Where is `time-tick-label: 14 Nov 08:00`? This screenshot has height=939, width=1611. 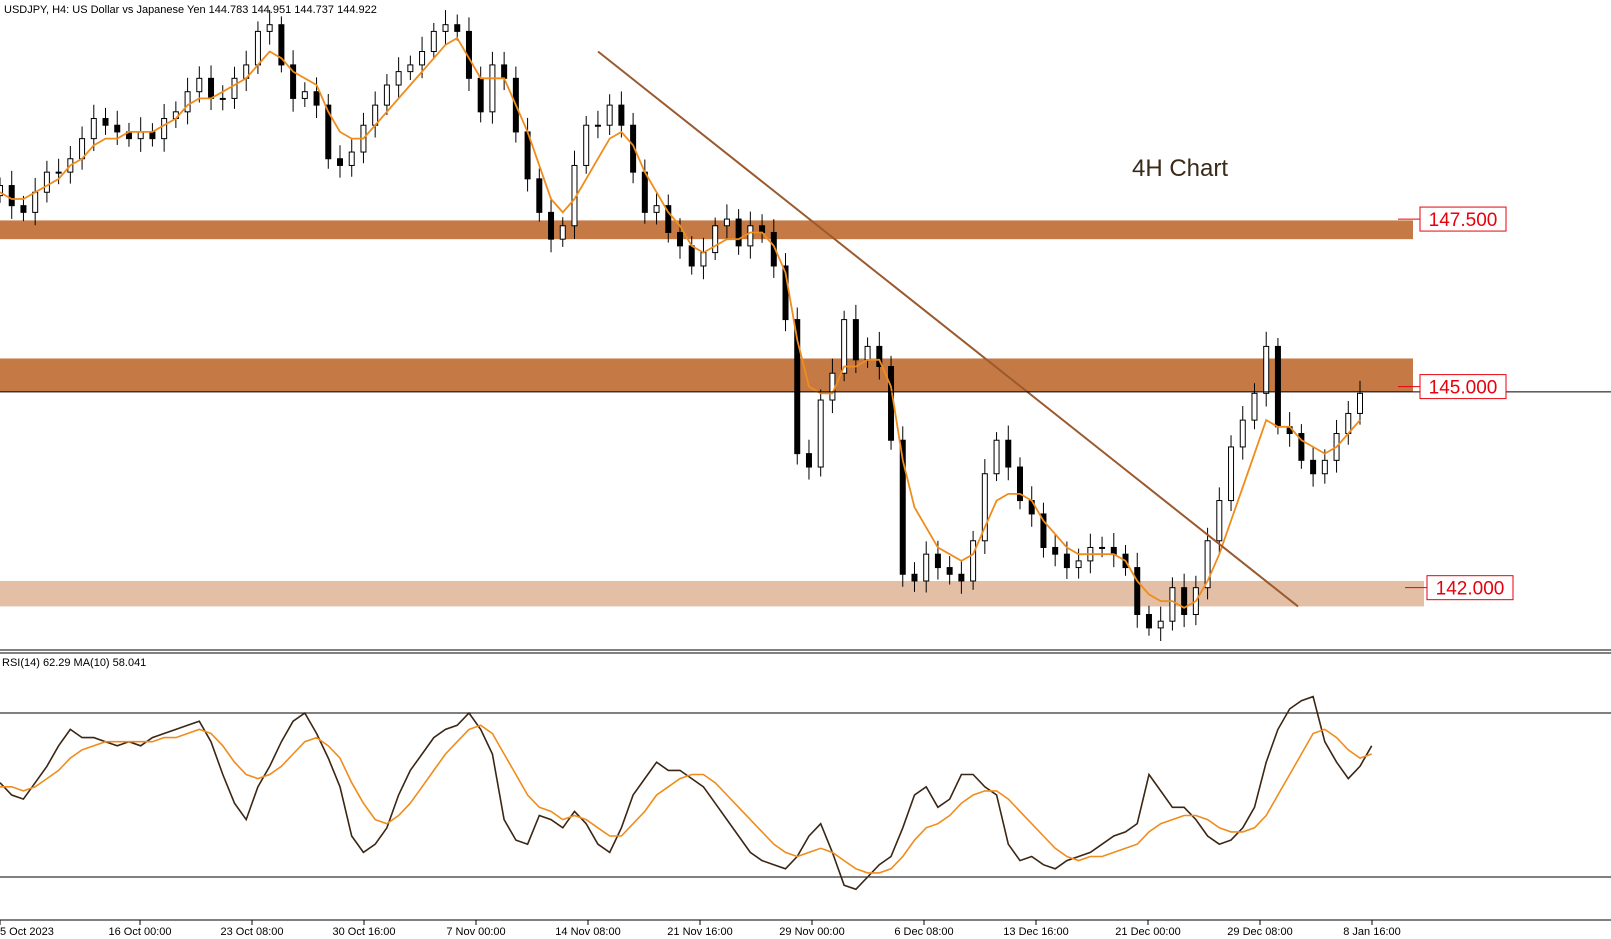
time-tick-label: 14 Nov 08:00 is located at coordinates (587, 932).